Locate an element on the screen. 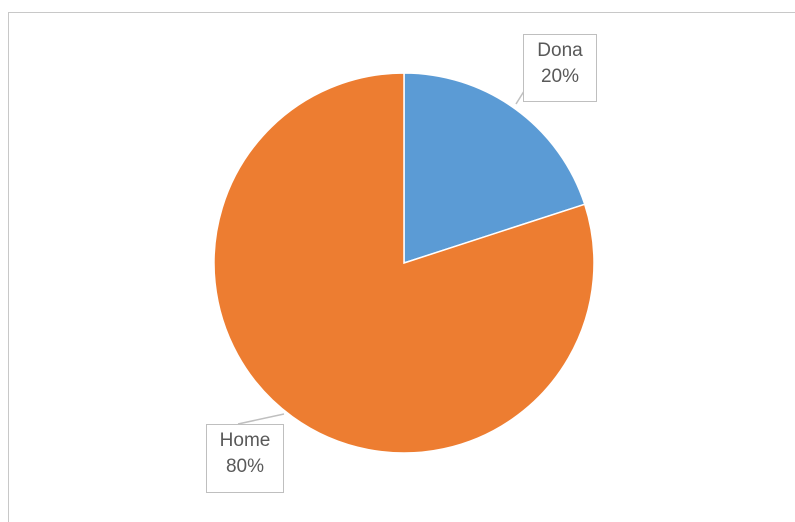  data-label-category: Dona is located at coordinates (560, 50).